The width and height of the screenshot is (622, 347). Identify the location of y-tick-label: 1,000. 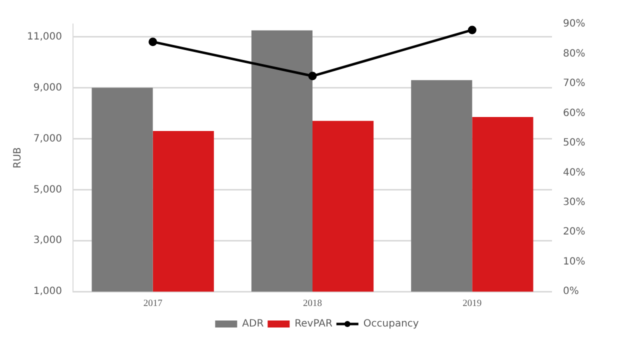
(47, 292).